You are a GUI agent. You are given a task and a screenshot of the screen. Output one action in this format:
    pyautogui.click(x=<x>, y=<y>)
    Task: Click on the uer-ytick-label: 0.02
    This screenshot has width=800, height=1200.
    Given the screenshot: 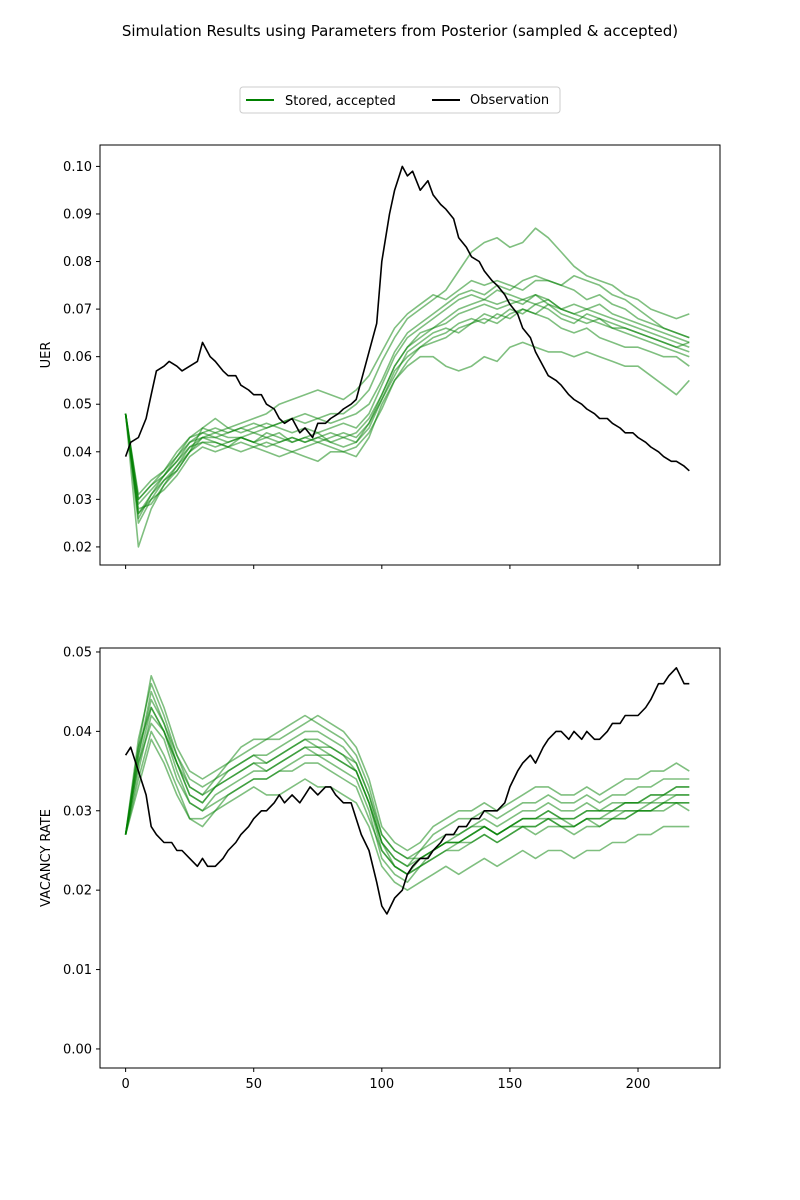 What is the action you would take?
    pyautogui.click(x=77, y=547)
    